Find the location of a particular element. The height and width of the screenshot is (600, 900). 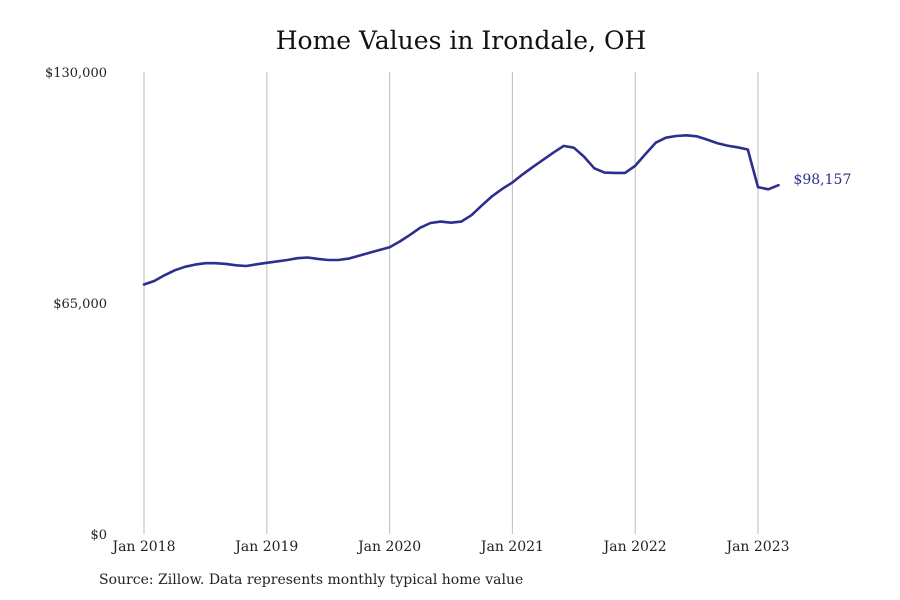

x-tick-label: Jan 2022 is located at coordinates (634, 547).